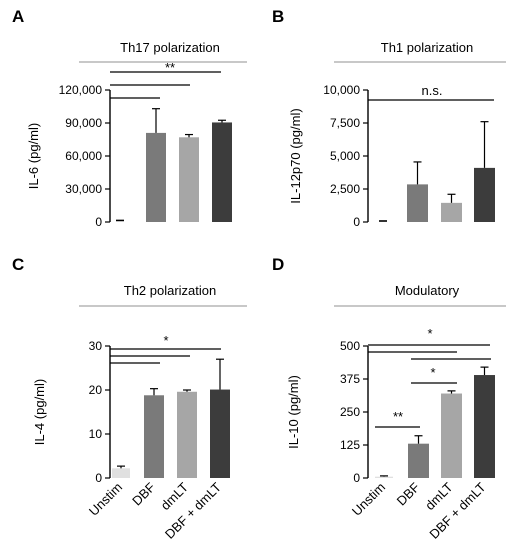  Describe the element at coordinates (427, 47) in the screenshot. I see `panel-title: Th1 polarization` at that location.